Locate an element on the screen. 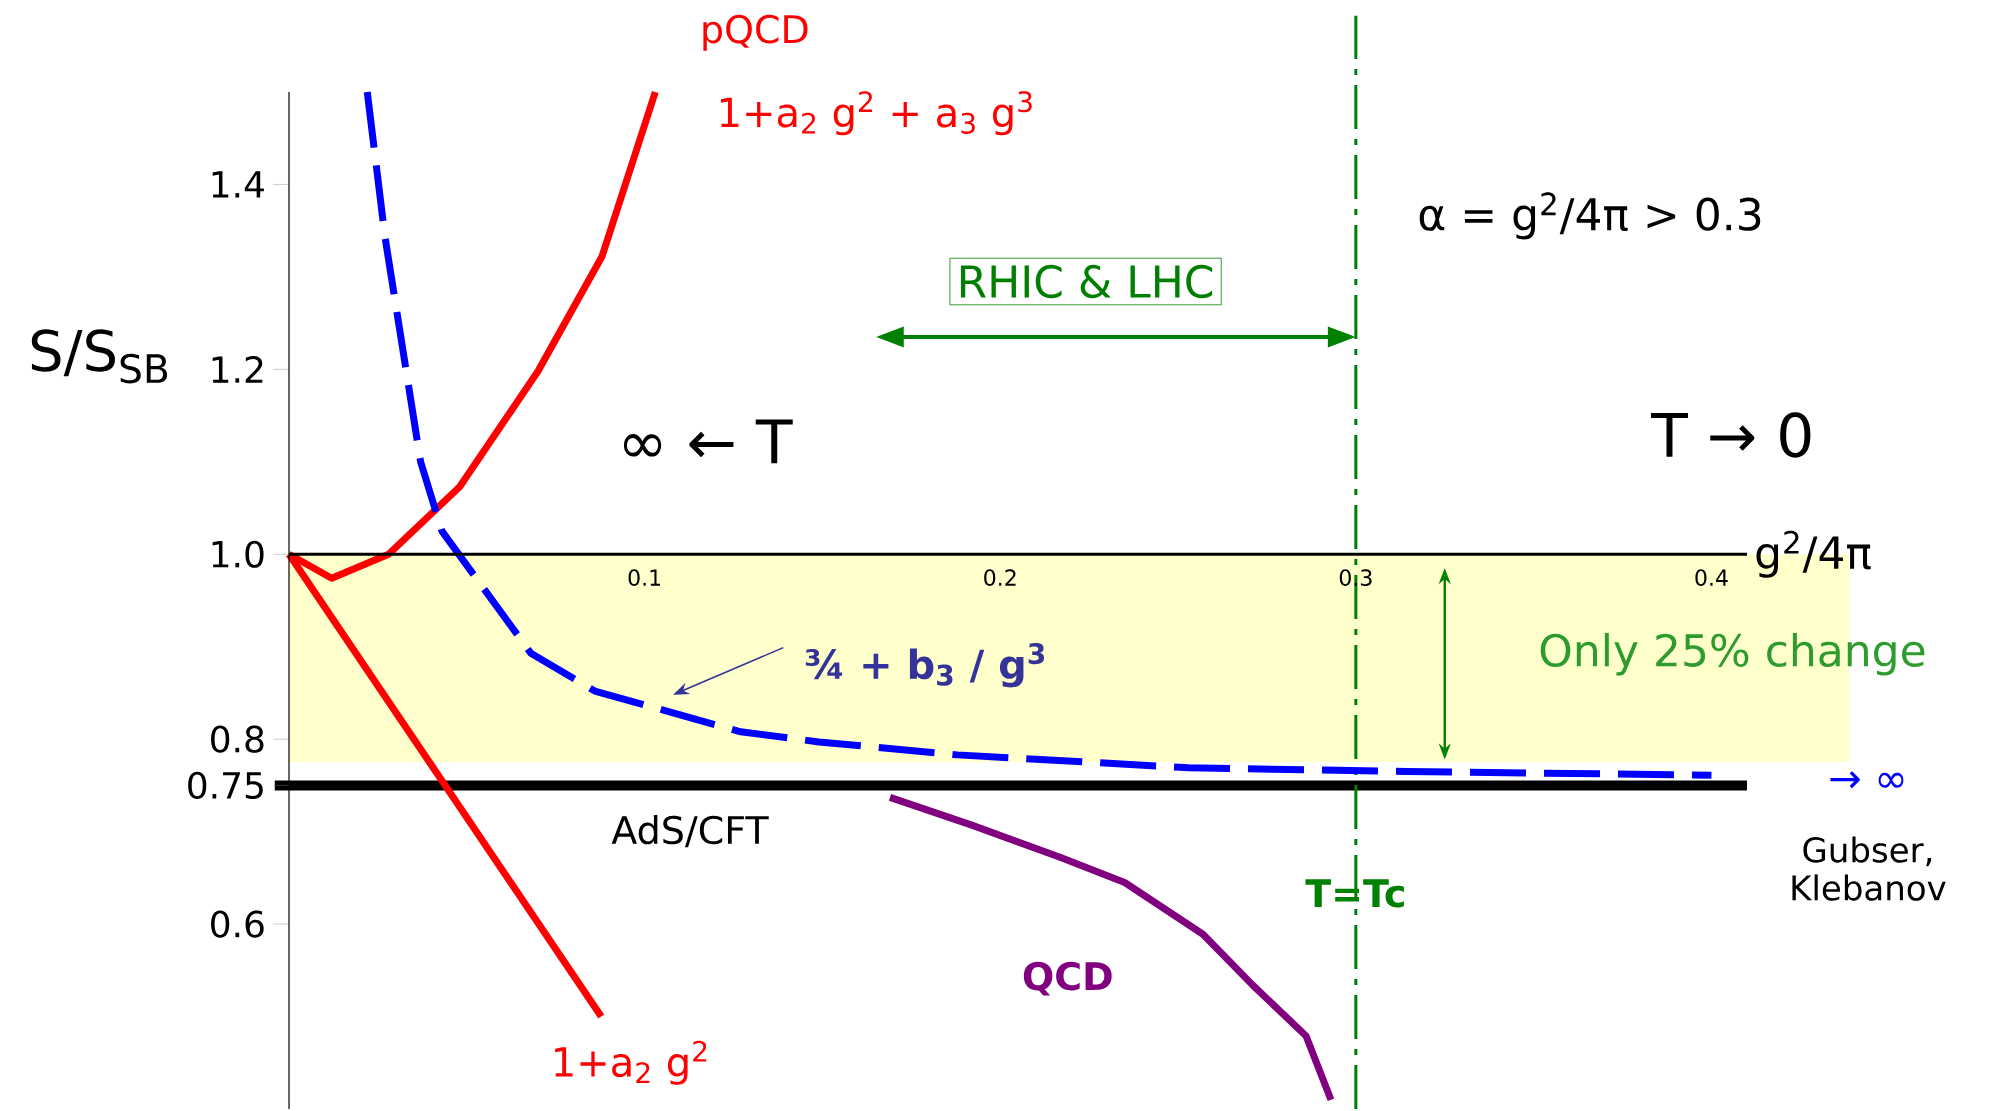 This screenshot has width=2005, height=1111. text: Gubser, Klebanov is located at coordinates (1869, 868).